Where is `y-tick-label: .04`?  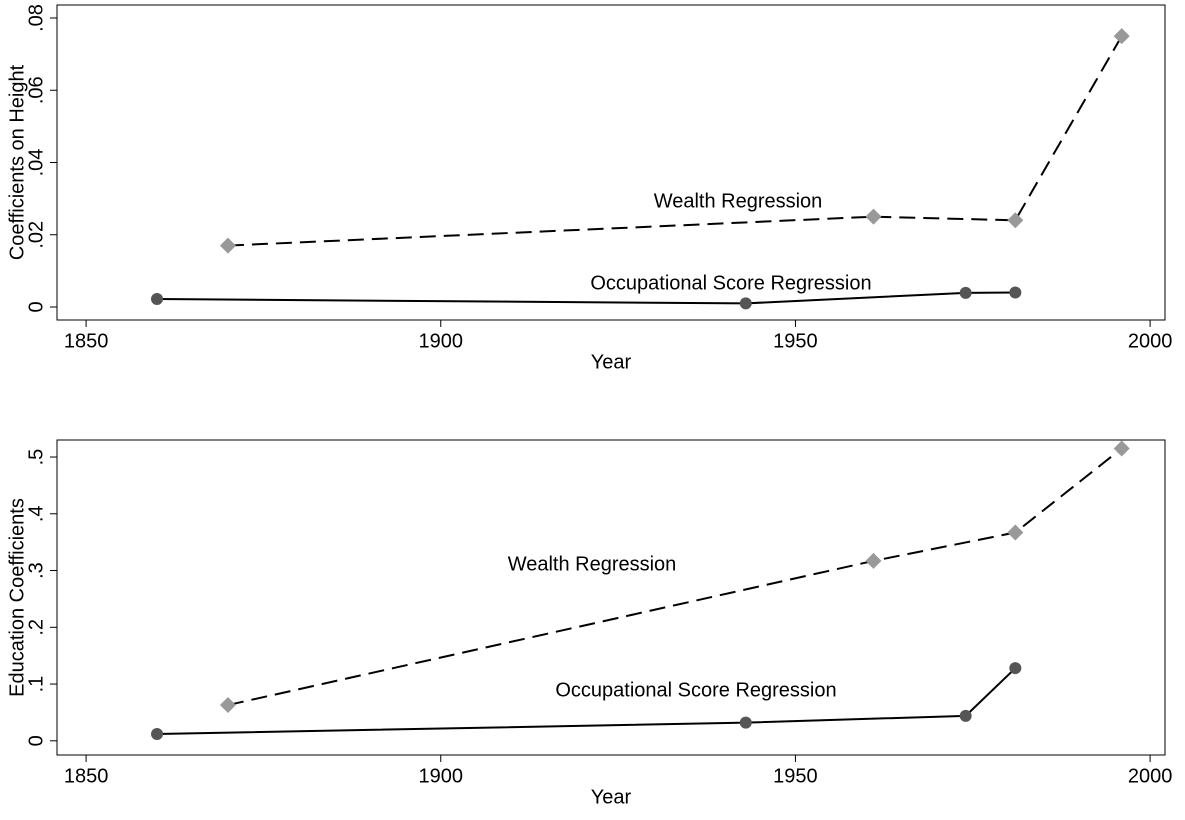
y-tick-label: .04 is located at coordinates (36, 163).